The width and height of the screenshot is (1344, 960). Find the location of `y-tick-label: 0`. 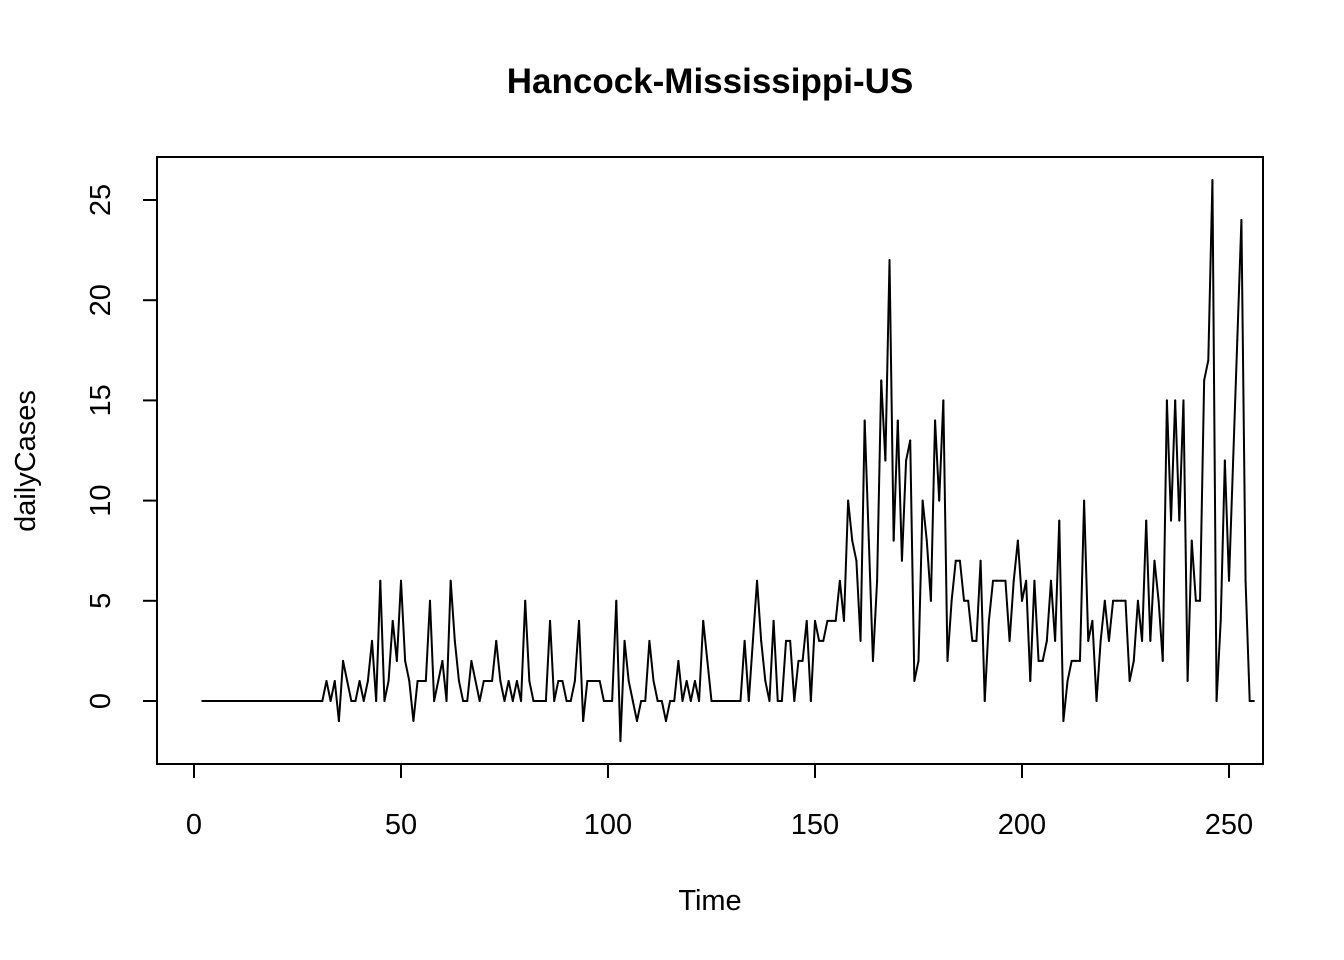

y-tick-label: 0 is located at coordinates (101, 701).